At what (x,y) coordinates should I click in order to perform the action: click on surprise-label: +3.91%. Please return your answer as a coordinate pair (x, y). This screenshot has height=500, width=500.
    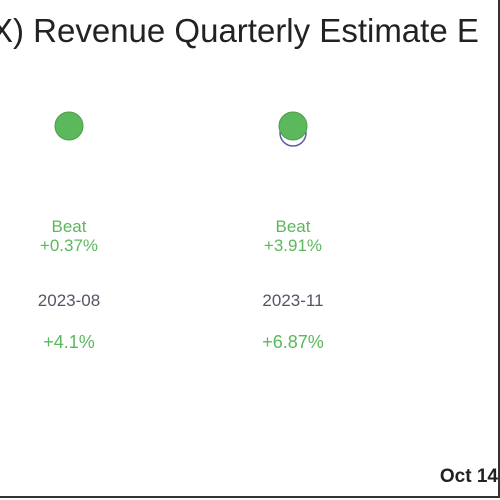
    Looking at the image, I should click on (293, 245).